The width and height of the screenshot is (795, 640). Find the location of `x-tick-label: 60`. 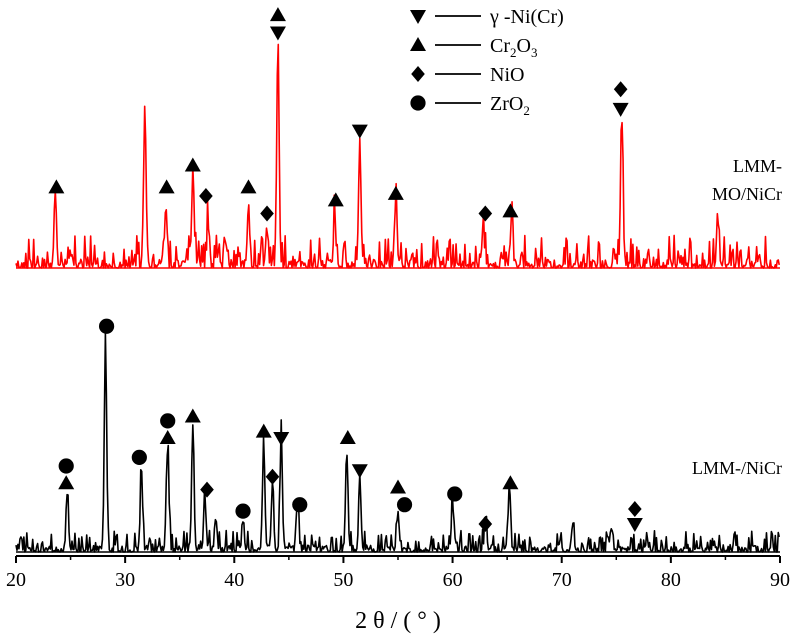

x-tick-label: 60 is located at coordinates (453, 580).